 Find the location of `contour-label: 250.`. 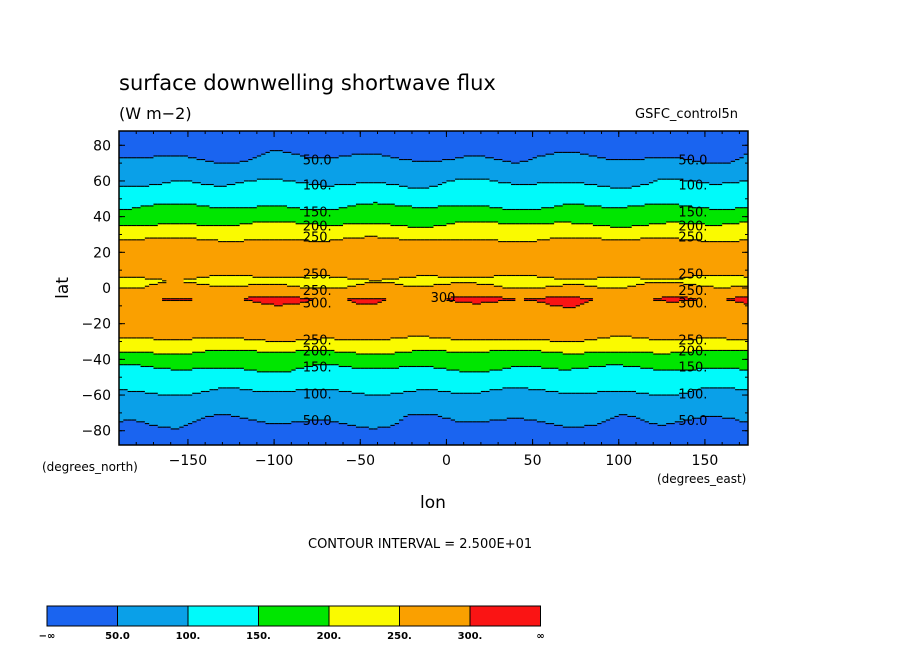

contour-label: 250. is located at coordinates (317, 291).